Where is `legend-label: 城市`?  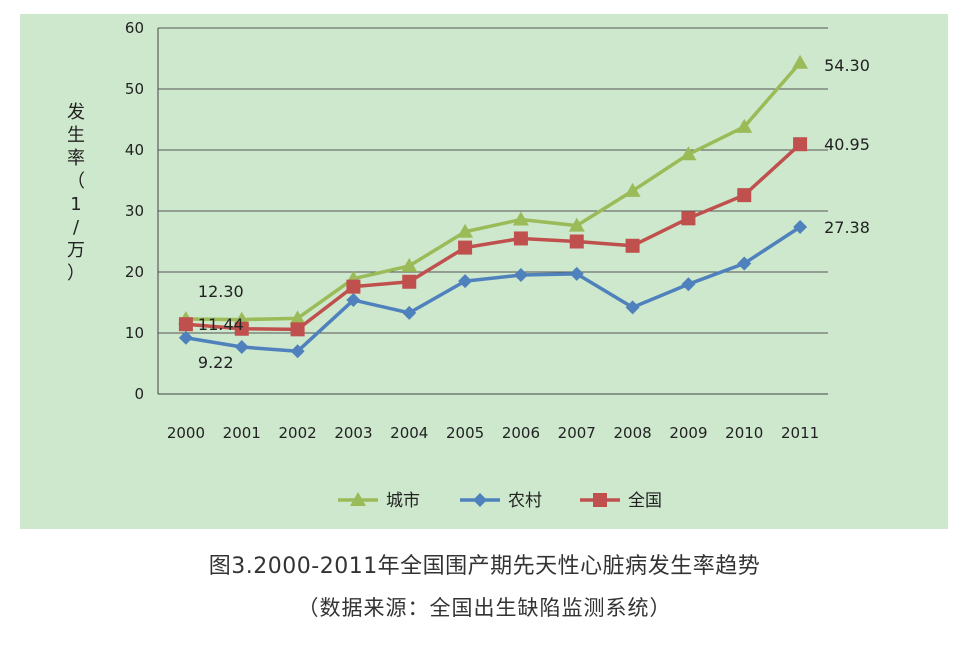 legend-label: 城市 is located at coordinates (403, 501).